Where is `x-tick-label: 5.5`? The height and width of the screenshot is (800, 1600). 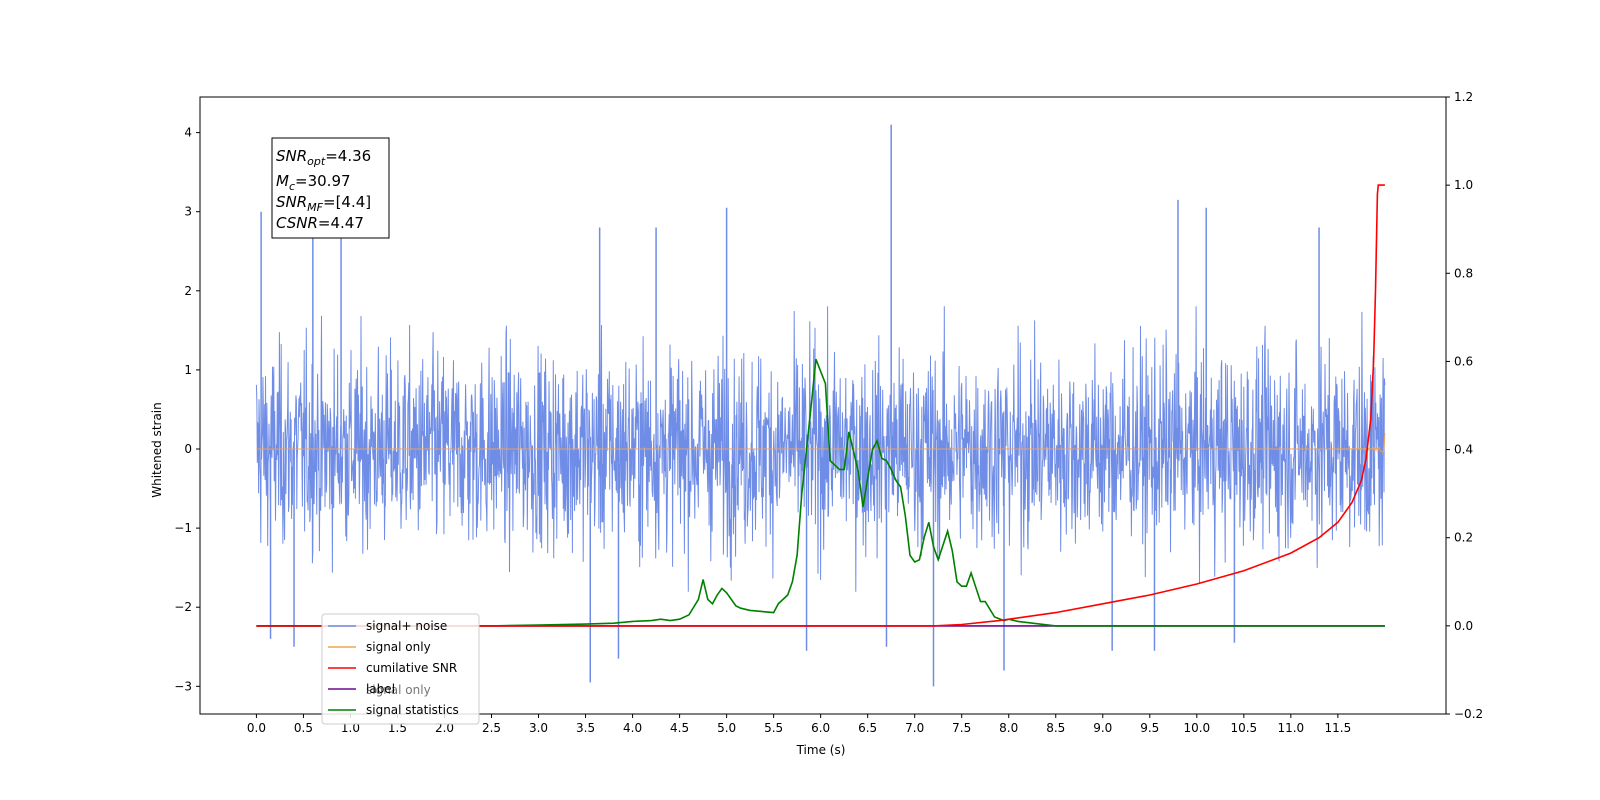
x-tick-label: 5.5 is located at coordinates (773, 728).